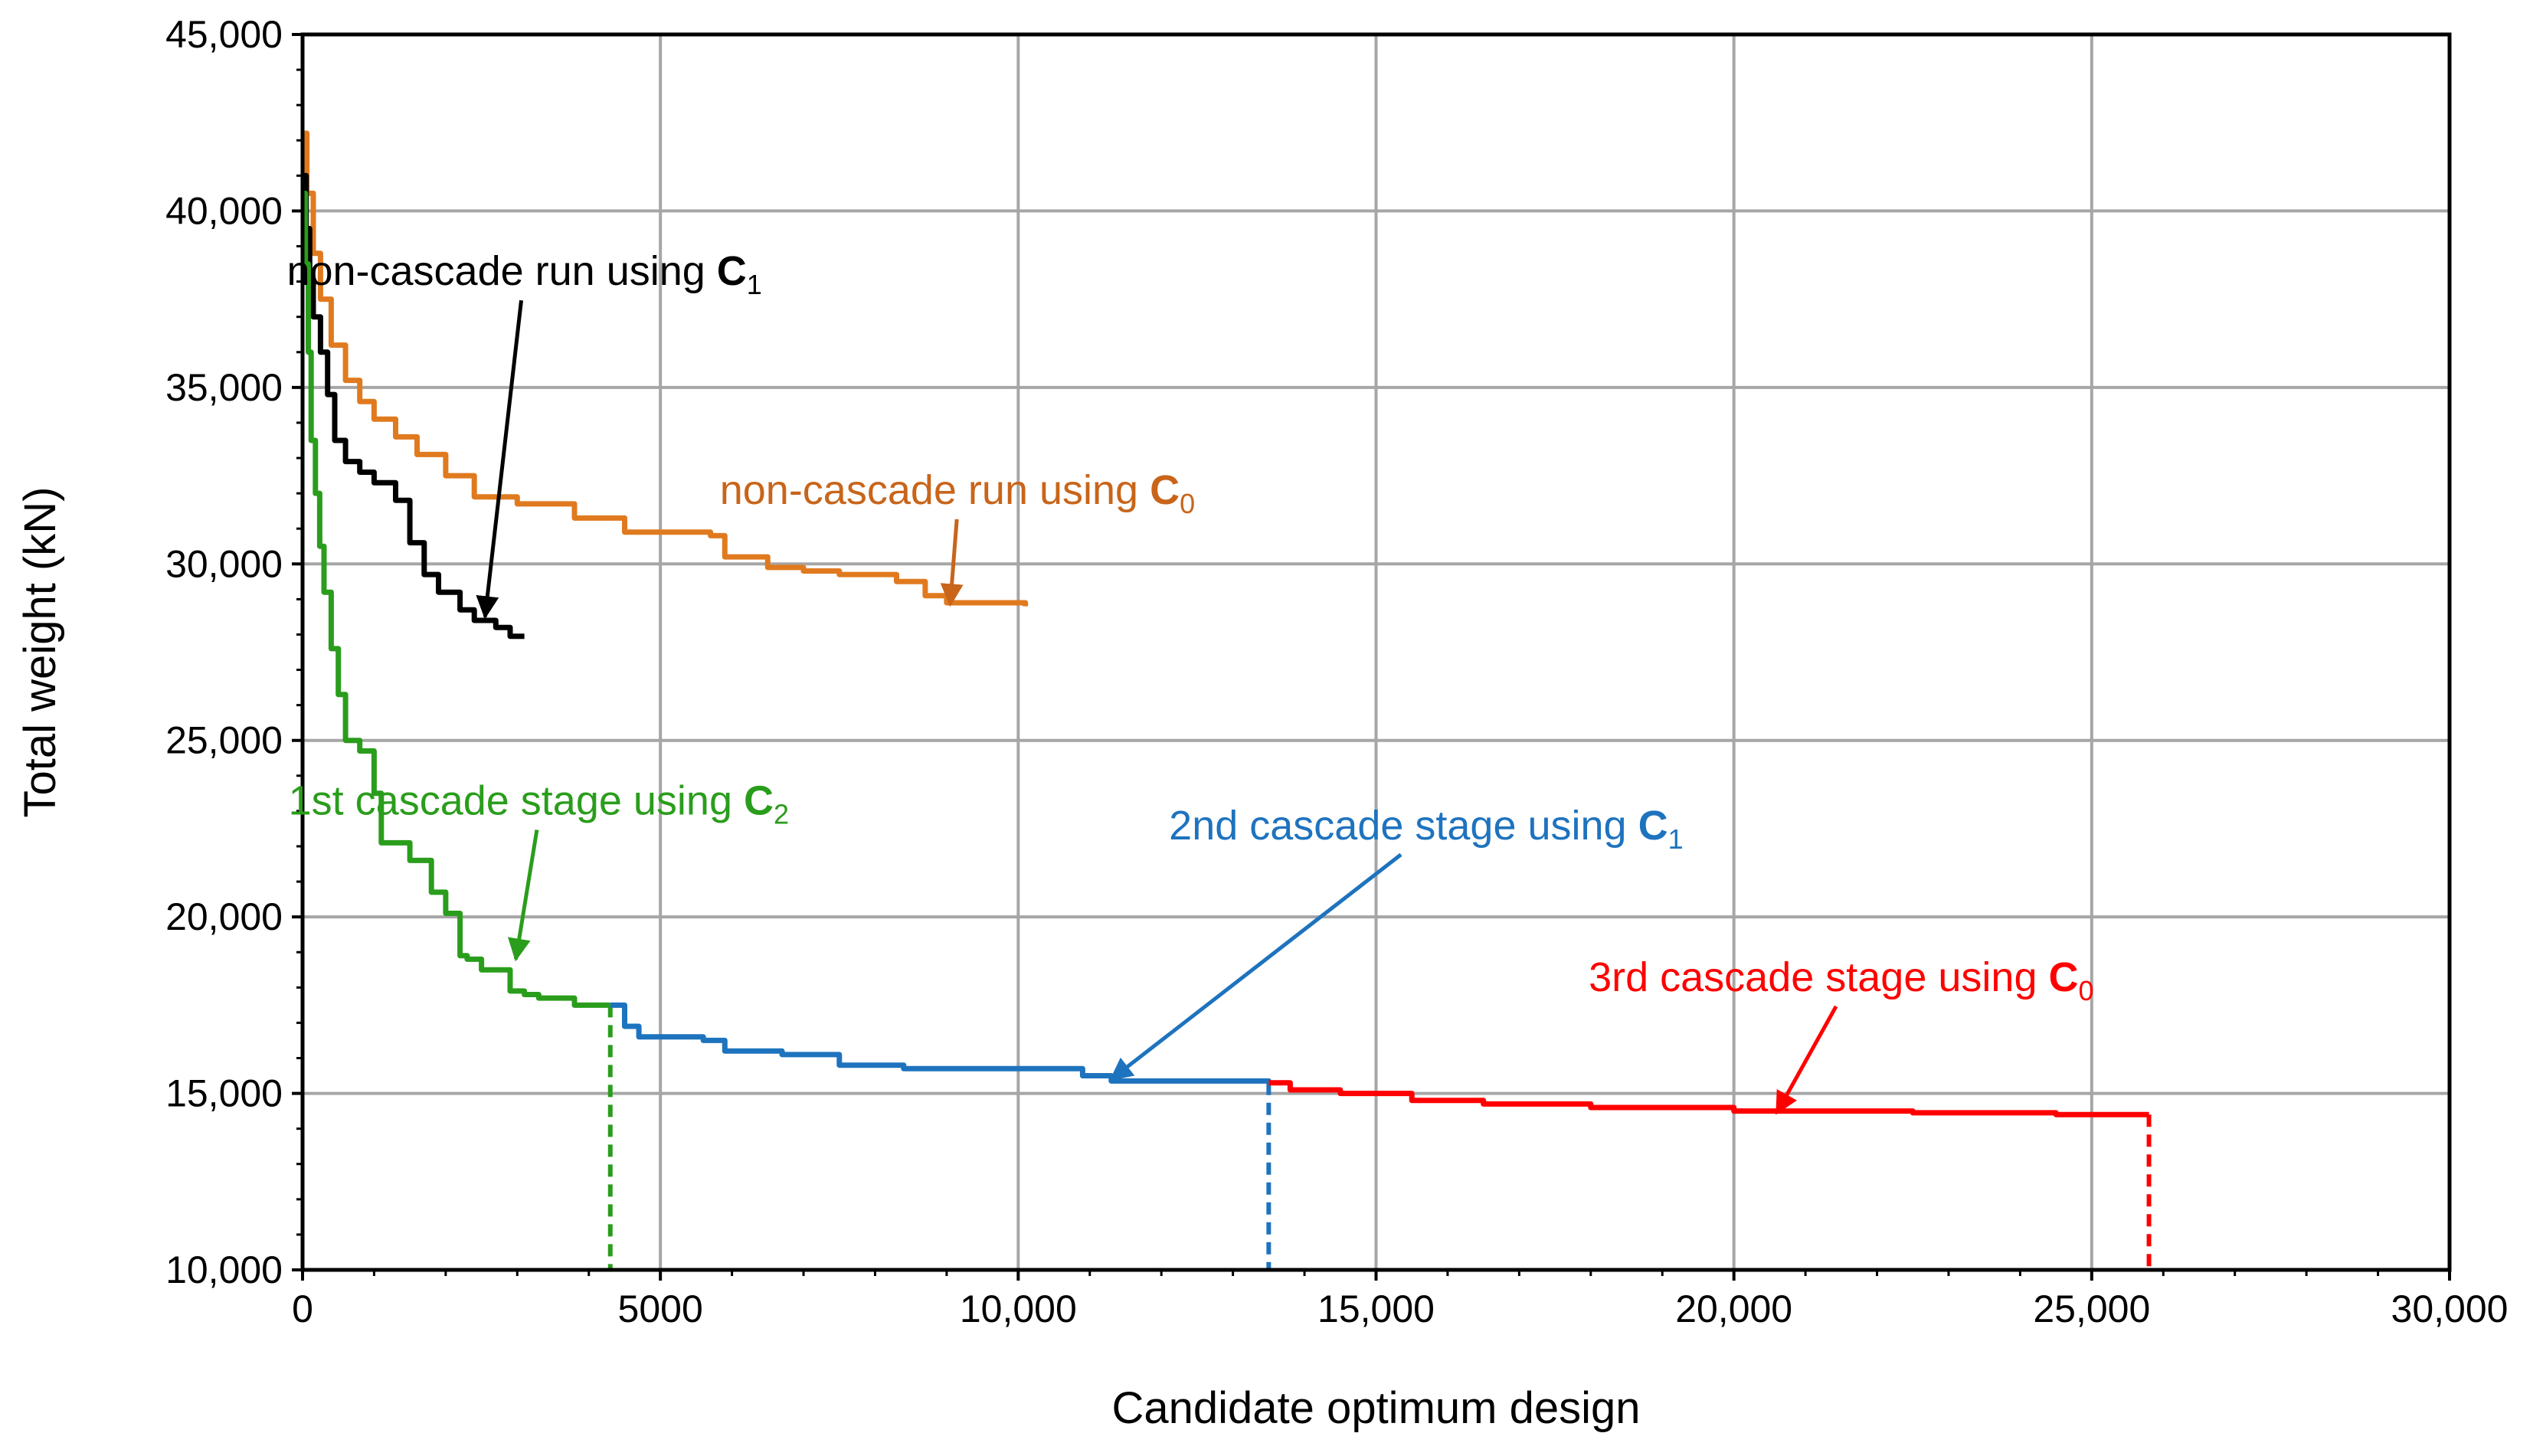 Image resolution: width=2543 pixels, height=1456 pixels. What do you see at coordinates (224, 210) in the screenshot?
I see `y-tick-label: 40,000` at bounding box center [224, 210].